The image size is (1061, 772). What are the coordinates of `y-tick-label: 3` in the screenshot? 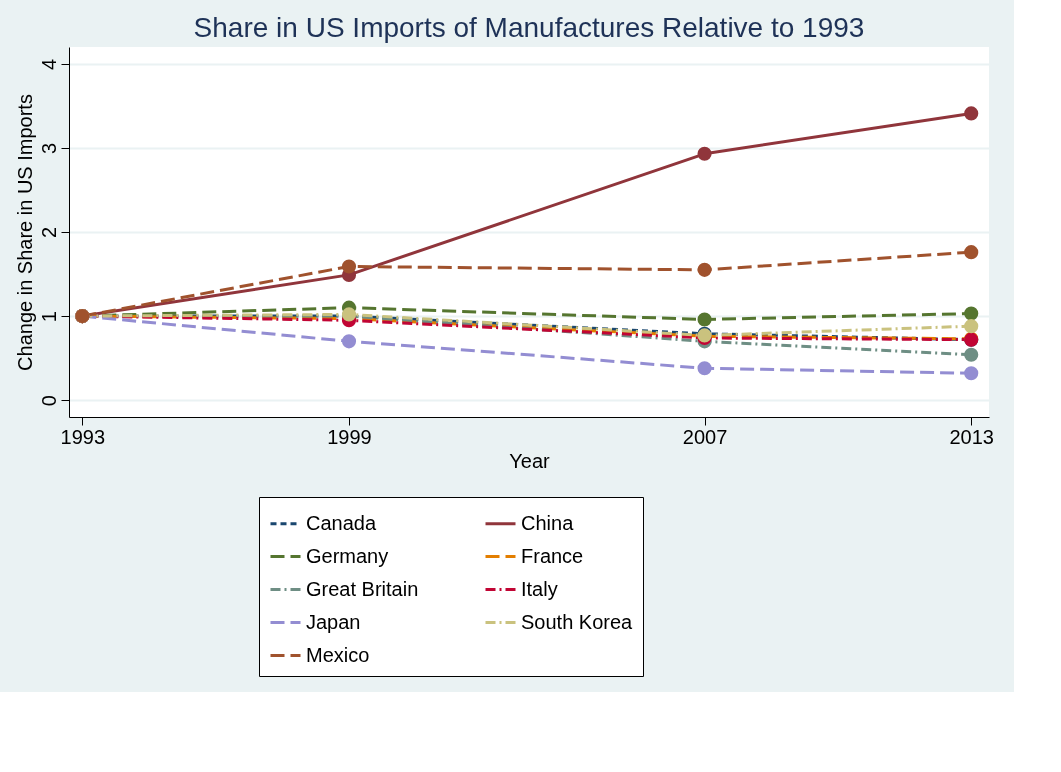 It's located at (48, 148).